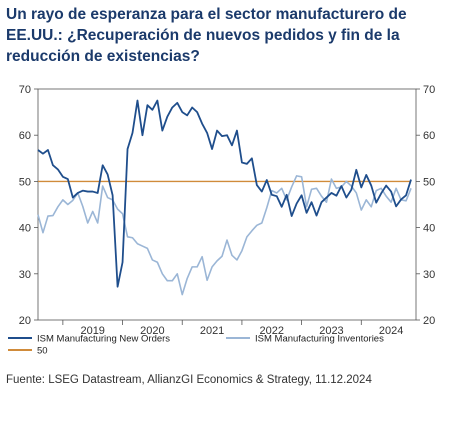  I want to click on legend-item-50-label: 50, so click(42, 351).